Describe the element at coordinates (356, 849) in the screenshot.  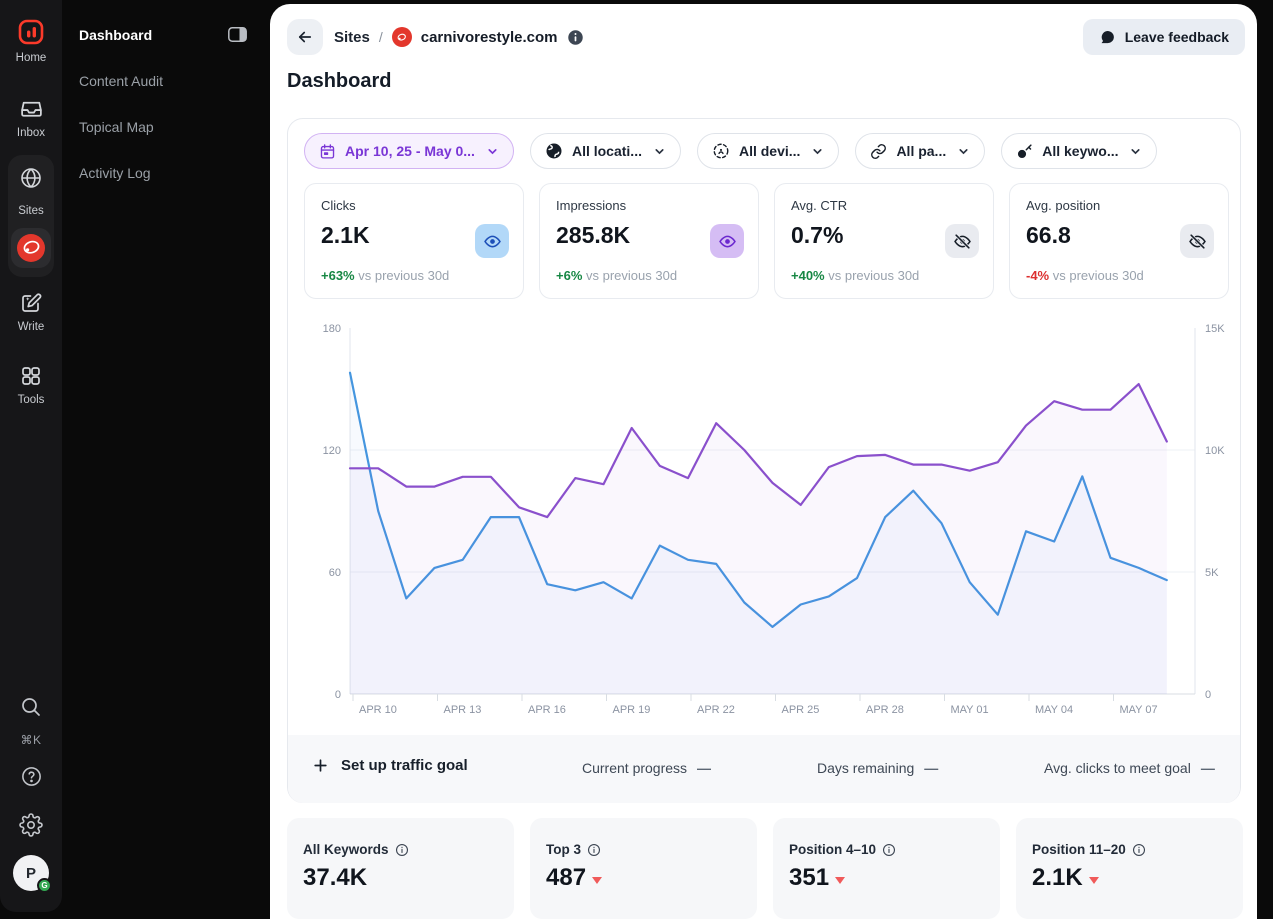
I see `keyword-card-label: All Keywords` at that location.